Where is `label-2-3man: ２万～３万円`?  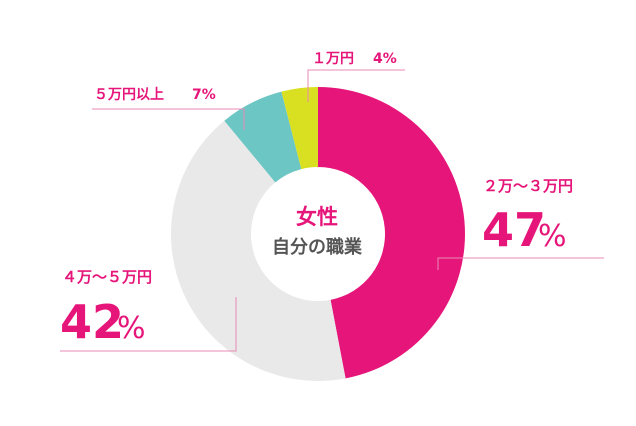
label-2-3man: ２万～３万円 is located at coordinates (528, 186).